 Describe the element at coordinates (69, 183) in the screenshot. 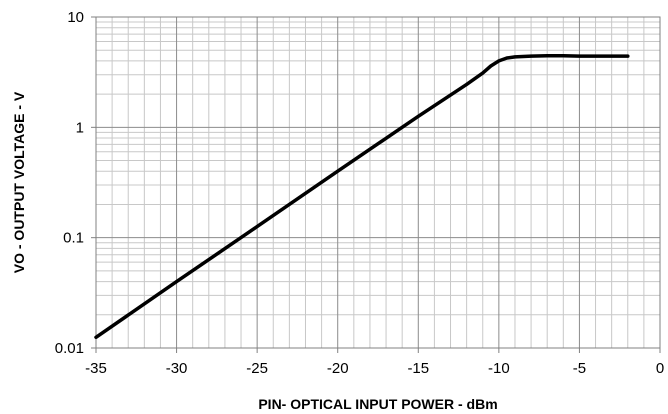

I see `y-axis-tick-labels: 0.01 0.1 1 10` at that location.